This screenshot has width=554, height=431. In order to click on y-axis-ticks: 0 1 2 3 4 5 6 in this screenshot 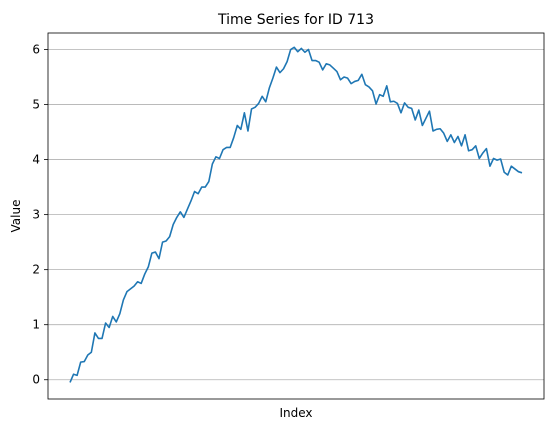, I will do `click(40, 215)`.